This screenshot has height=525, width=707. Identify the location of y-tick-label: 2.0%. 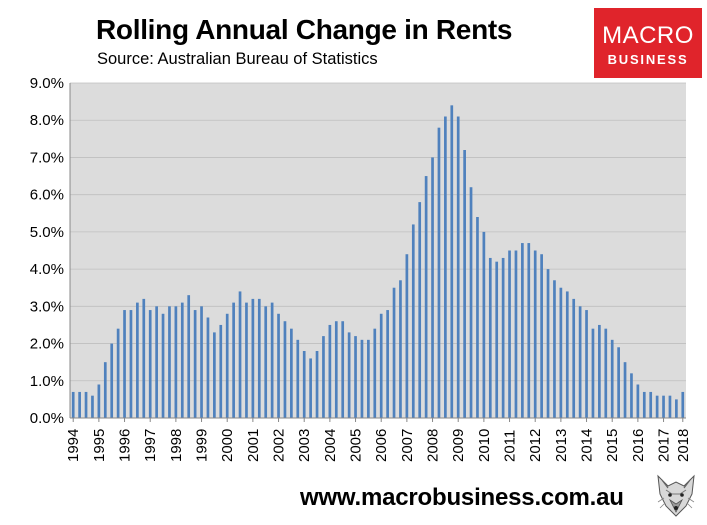
(47, 344).